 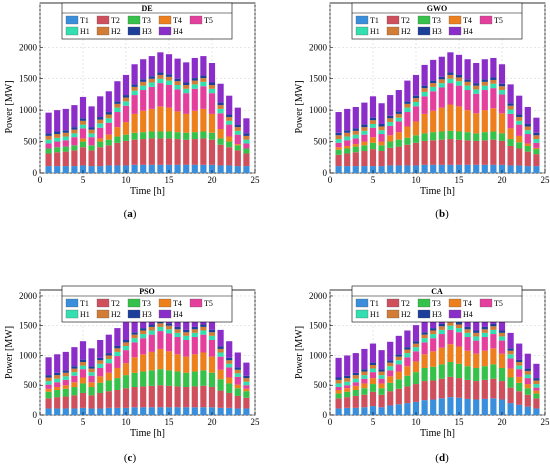 I want to click on y-tick-label: 1000, so click(x=318, y=110).